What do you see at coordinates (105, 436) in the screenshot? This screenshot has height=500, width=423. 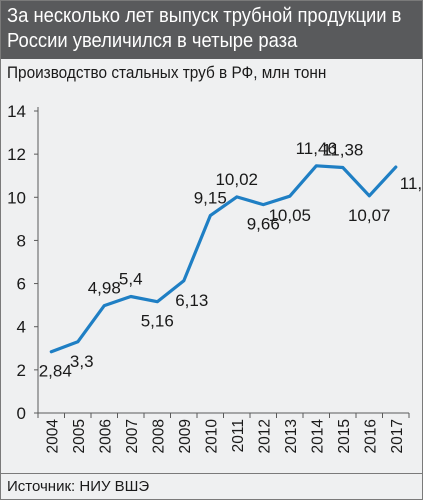 I see `x-tick-label: 2006` at bounding box center [105, 436].